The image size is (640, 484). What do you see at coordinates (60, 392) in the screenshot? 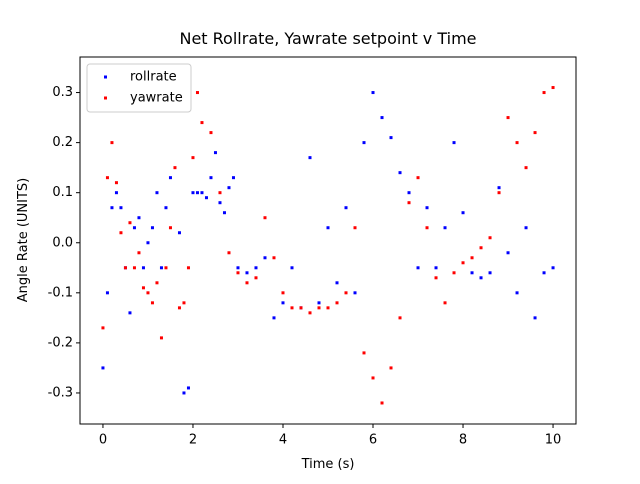
I see `y-tick-label: -0.3` at bounding box center [60, 392].